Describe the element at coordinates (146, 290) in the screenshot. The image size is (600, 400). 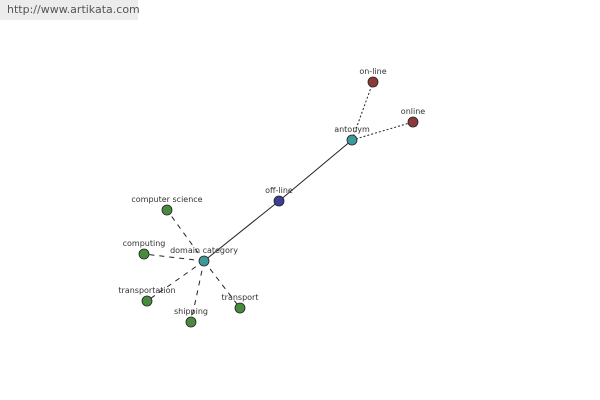
I see `node-label-transportation: transportation` at that location.